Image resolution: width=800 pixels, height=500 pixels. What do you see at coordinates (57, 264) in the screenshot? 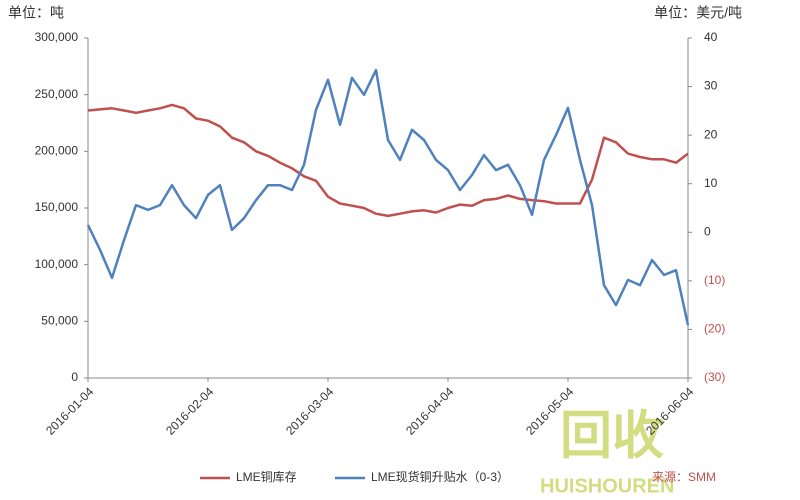
I see `y-tick-label: 100,000` at bounding box center [57, 264].